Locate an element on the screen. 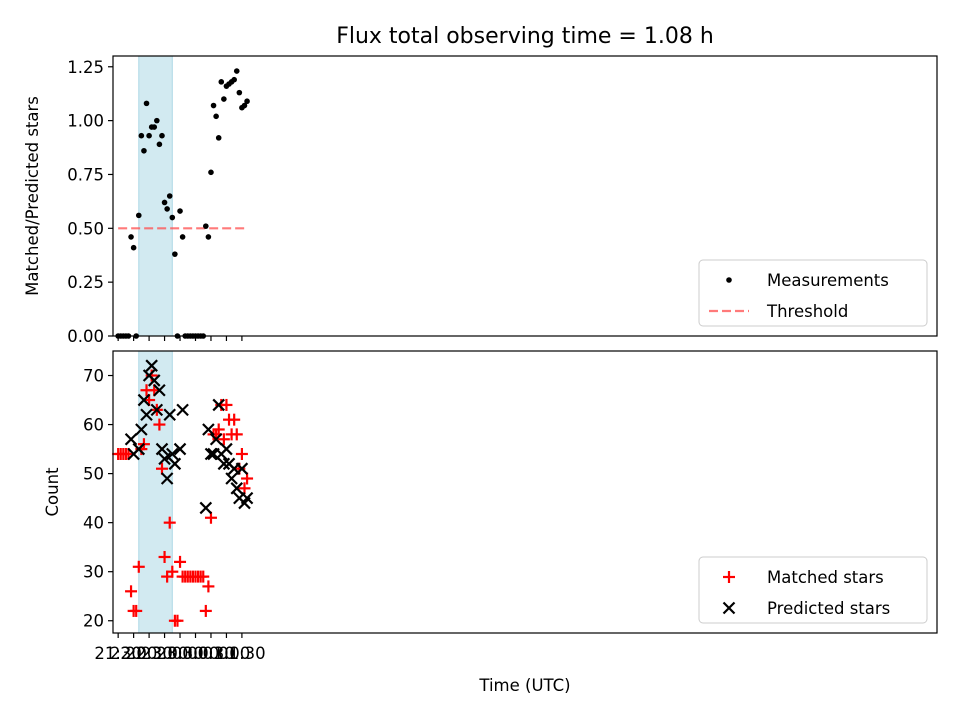  series-measurements is located at coordinates (182, 203).